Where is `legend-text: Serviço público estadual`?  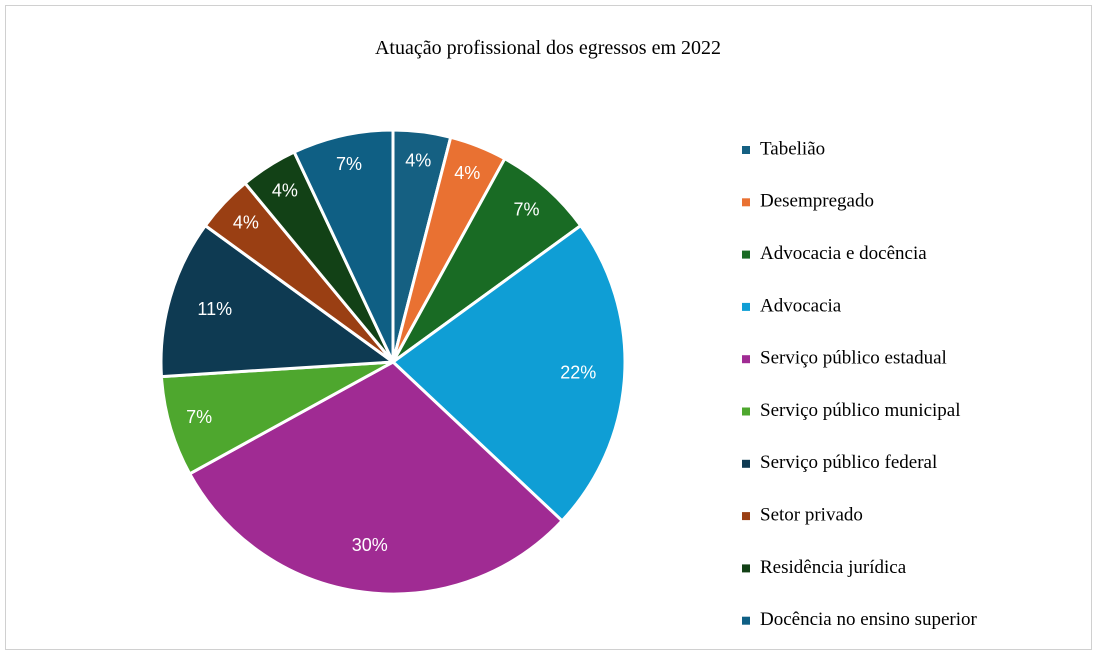 legend-text: Serviço público estadual is located at coordinates (853, 358).